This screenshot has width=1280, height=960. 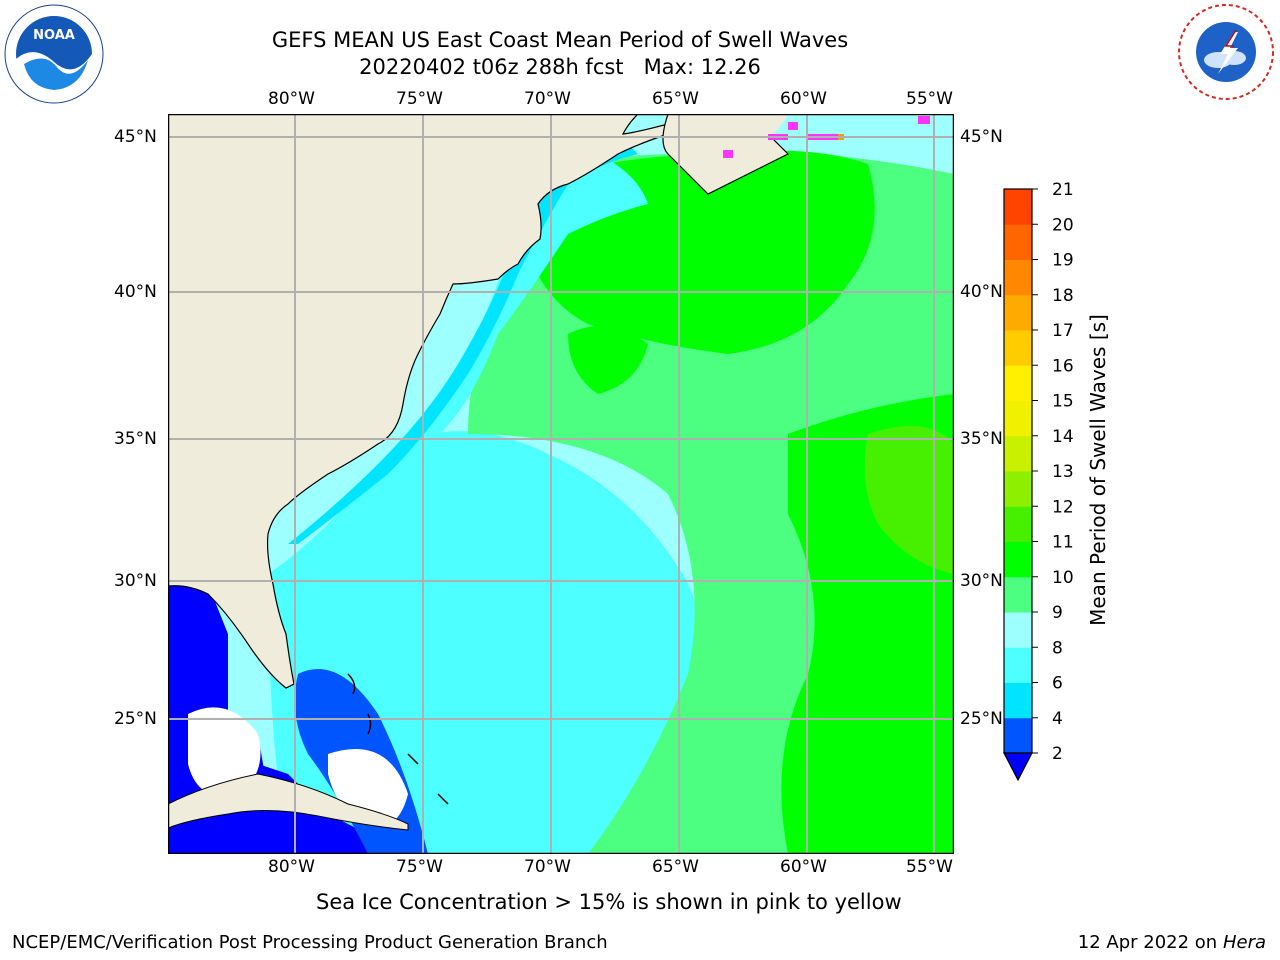 I want to click on colorbar-tick-label: 19, so click(x=1063, y=261).